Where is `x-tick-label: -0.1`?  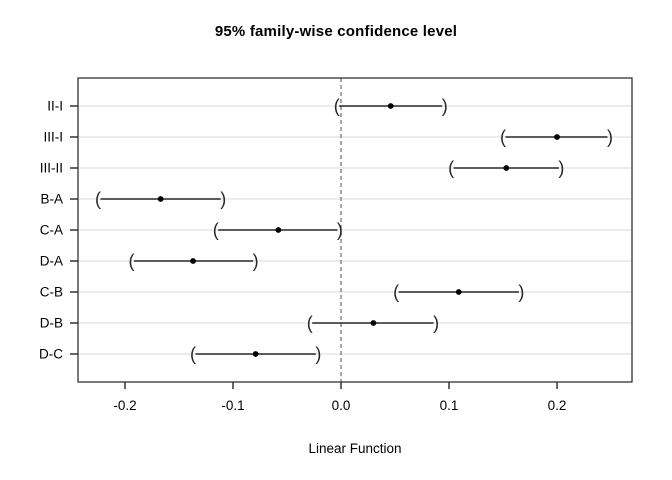 x-tick-label: -0.1 is located at coordinates (232, 405).